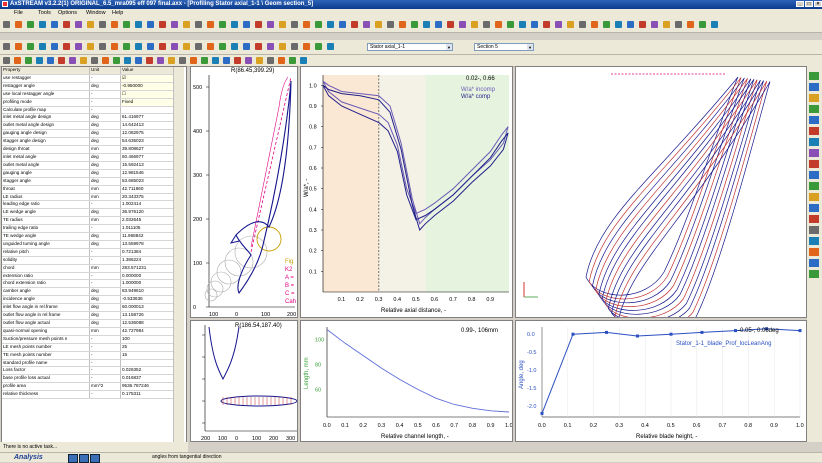 This screenshot has height=463, width=822. Describe the element at coordinates (150, 363) in the screenshot. I see `value-cell` at that location.